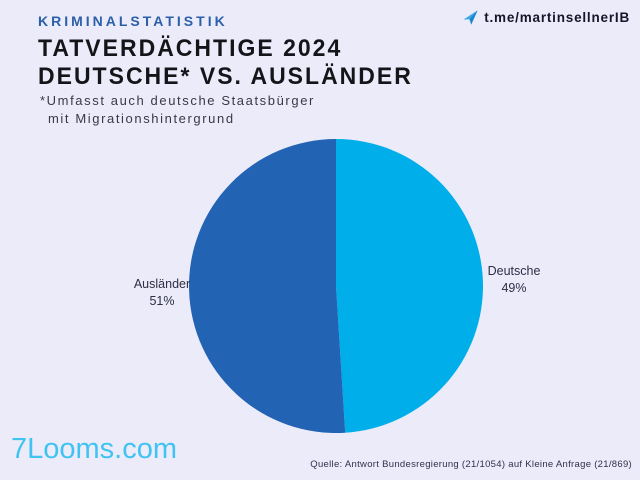 This screenshot has width=640, height=480. I want to click on slice-label-name: Deutsche, so click(514, 271).